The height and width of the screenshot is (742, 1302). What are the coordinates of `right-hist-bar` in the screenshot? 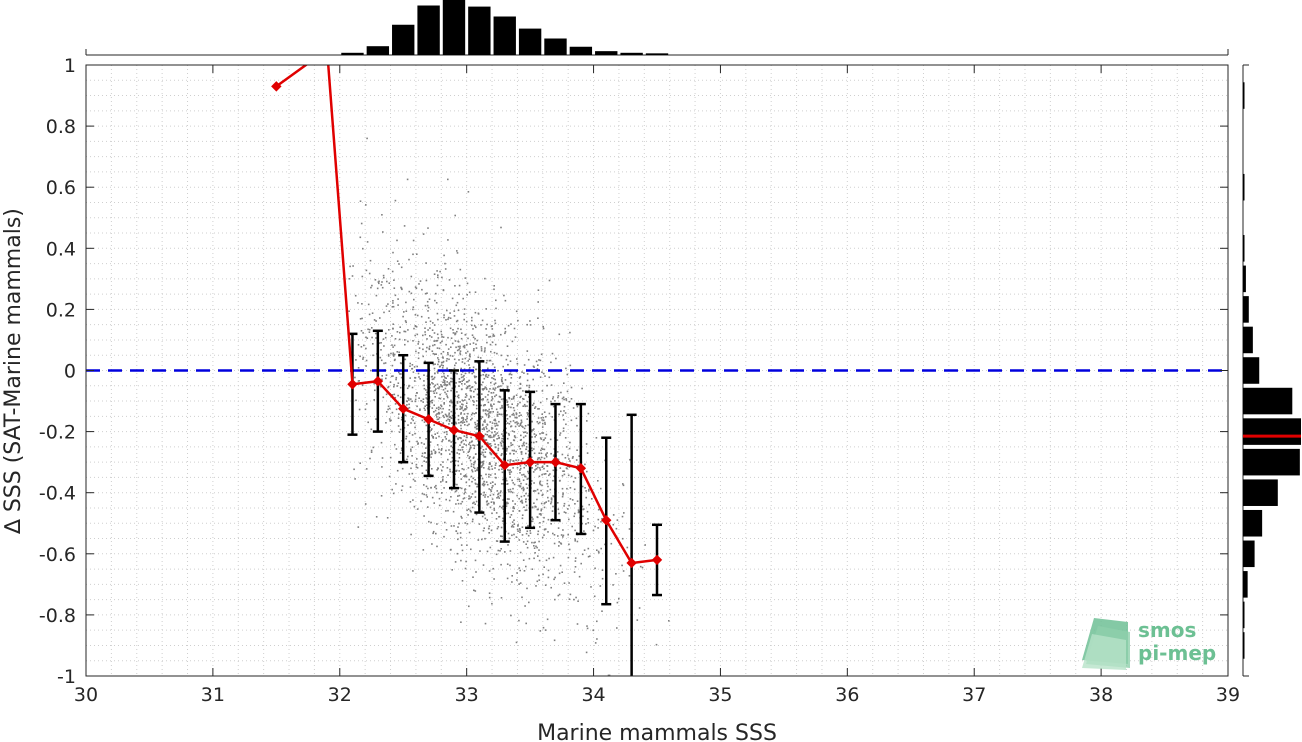 It's located at (1271, 462).